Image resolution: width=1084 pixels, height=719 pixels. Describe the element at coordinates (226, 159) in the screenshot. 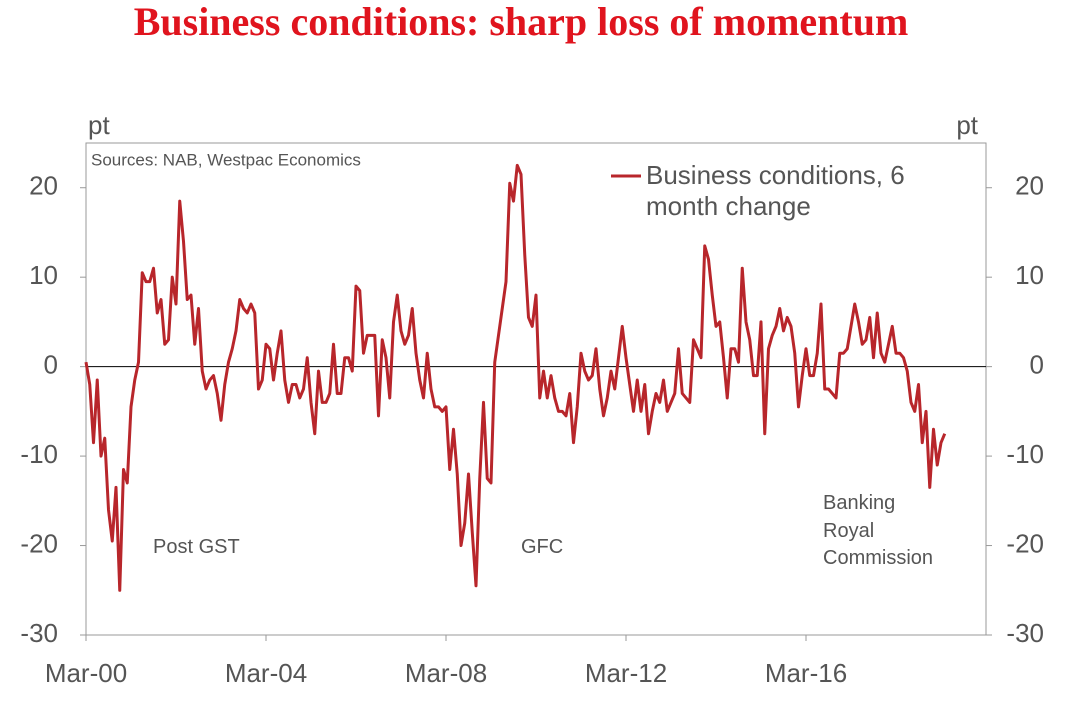

I see `source: Sources: NAB, Westpac Economics` at that location.